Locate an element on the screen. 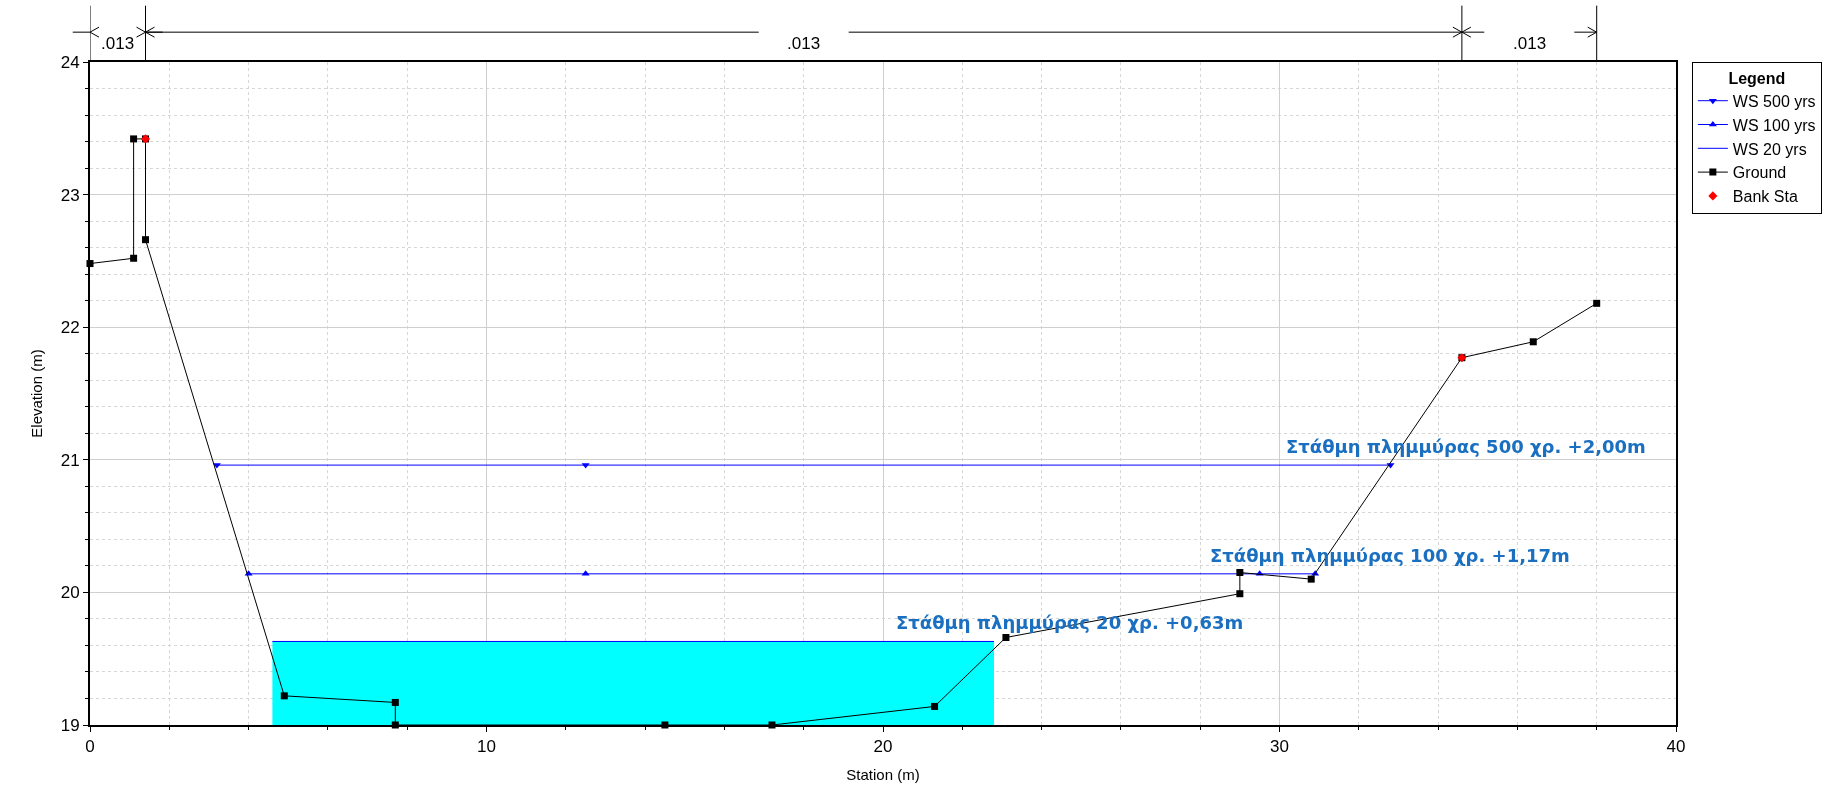 The height and width of the screenshot is (805, 1834). x-axis-title: Station (m) is located at coordinates (883, 774).